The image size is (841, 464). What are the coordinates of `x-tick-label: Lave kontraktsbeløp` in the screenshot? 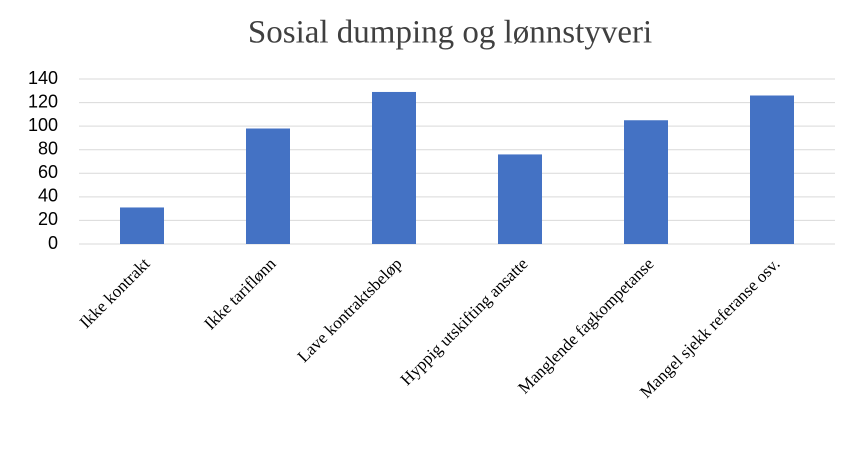 It's located at (350, 310).